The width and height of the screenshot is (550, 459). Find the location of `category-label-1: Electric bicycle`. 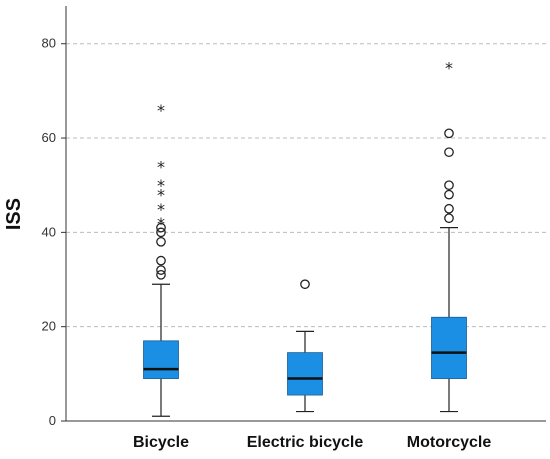

category-label-1: Electric bicycle is located at coordinates (305, 442).